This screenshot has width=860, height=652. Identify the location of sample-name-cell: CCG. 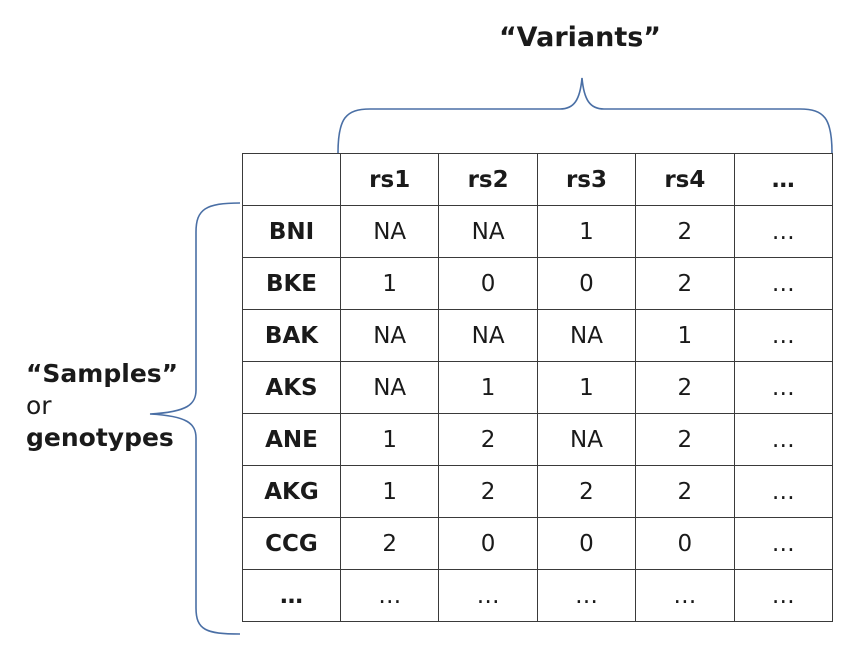
(291, 543).